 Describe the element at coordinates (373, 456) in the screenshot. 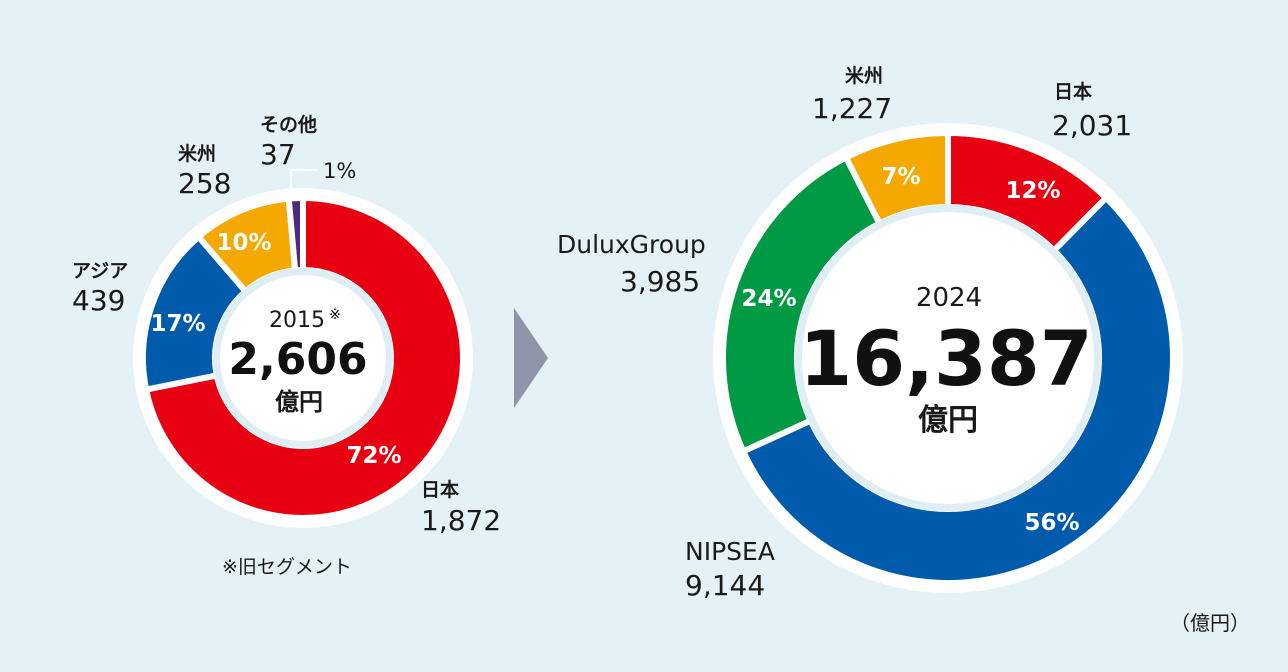

I see `slice-pct-2015-japan: 72%` at that location.